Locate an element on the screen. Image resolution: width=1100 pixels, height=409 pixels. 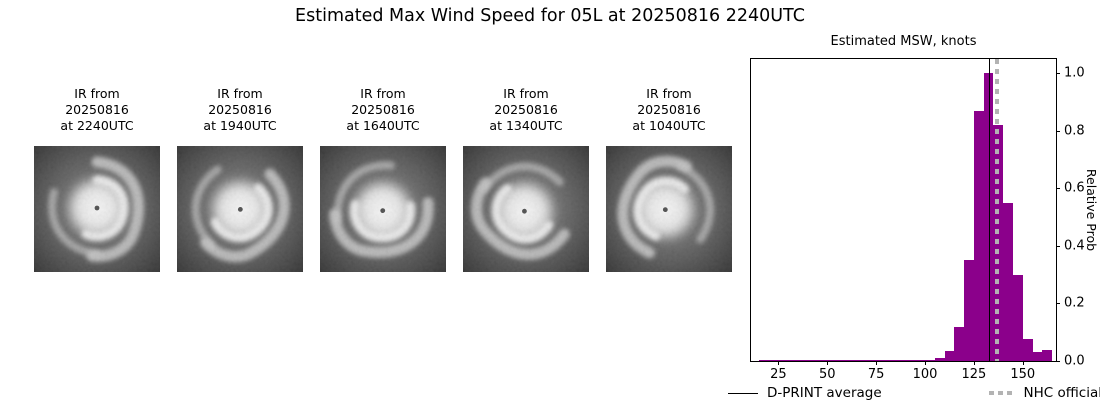
ir-panel-1340utc: IR from 20250816 at 1340UTC is located at coordinates (526, 179).